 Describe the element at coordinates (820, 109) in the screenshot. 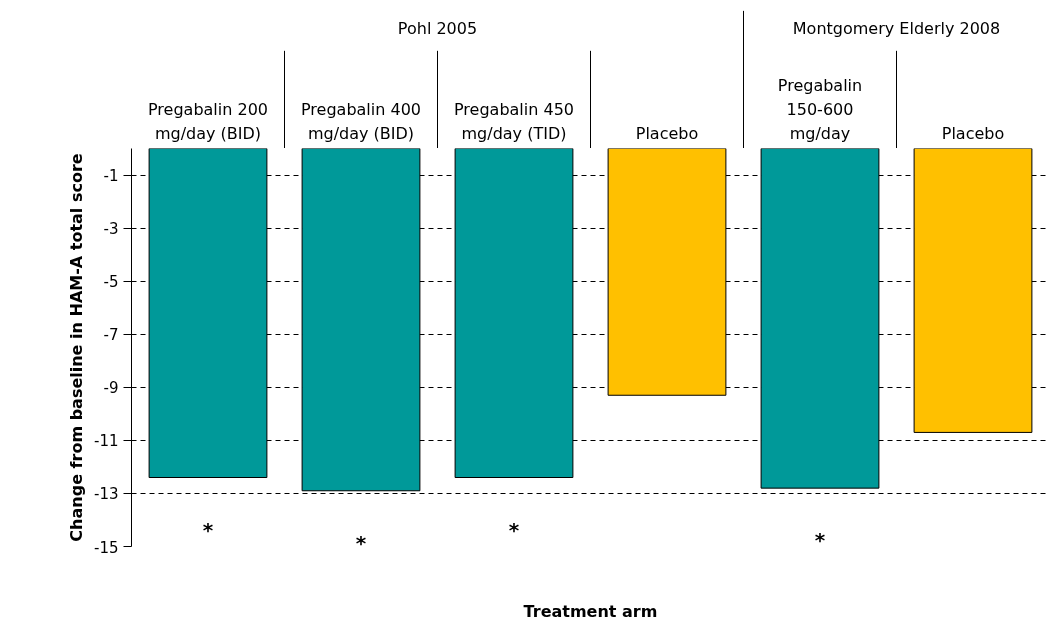

I see `x-tick-label: Pregabalin 150-600 mg/day` at that location.